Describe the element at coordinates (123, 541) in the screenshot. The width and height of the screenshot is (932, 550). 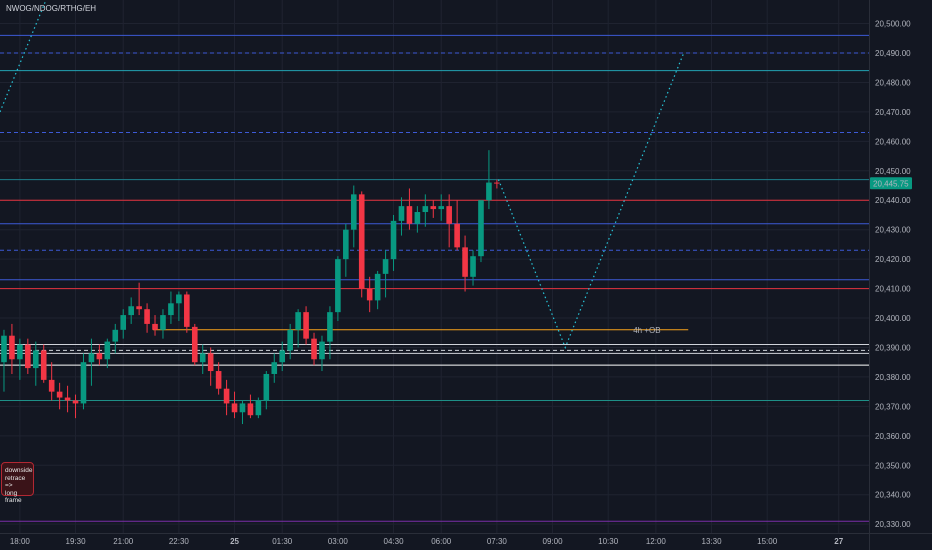
I see `x-tick-label: 21:00` at that location.